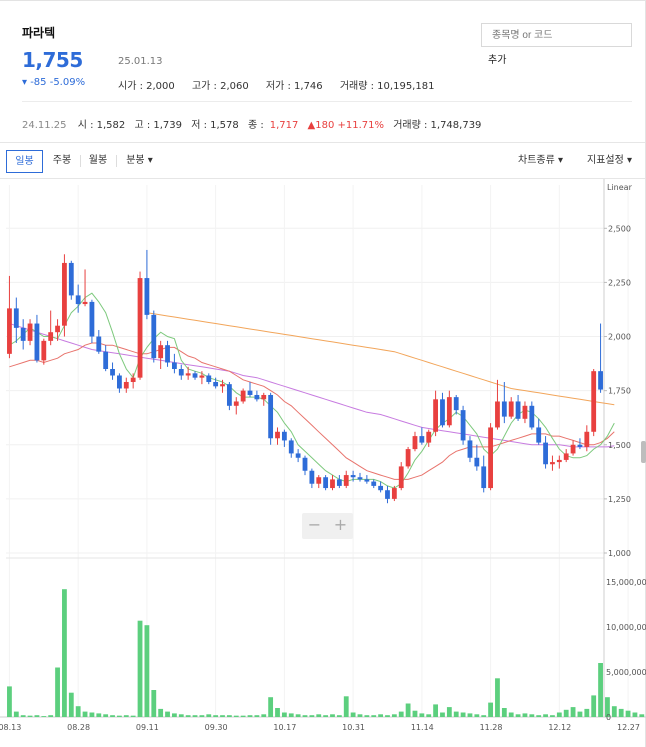 The image size is (646, 747). What do you see at coordinates (609, 160) in the screenshot?
I see `indicator-settings-dropdown: 지표설정 ▾` at bounding box center [609, 160].